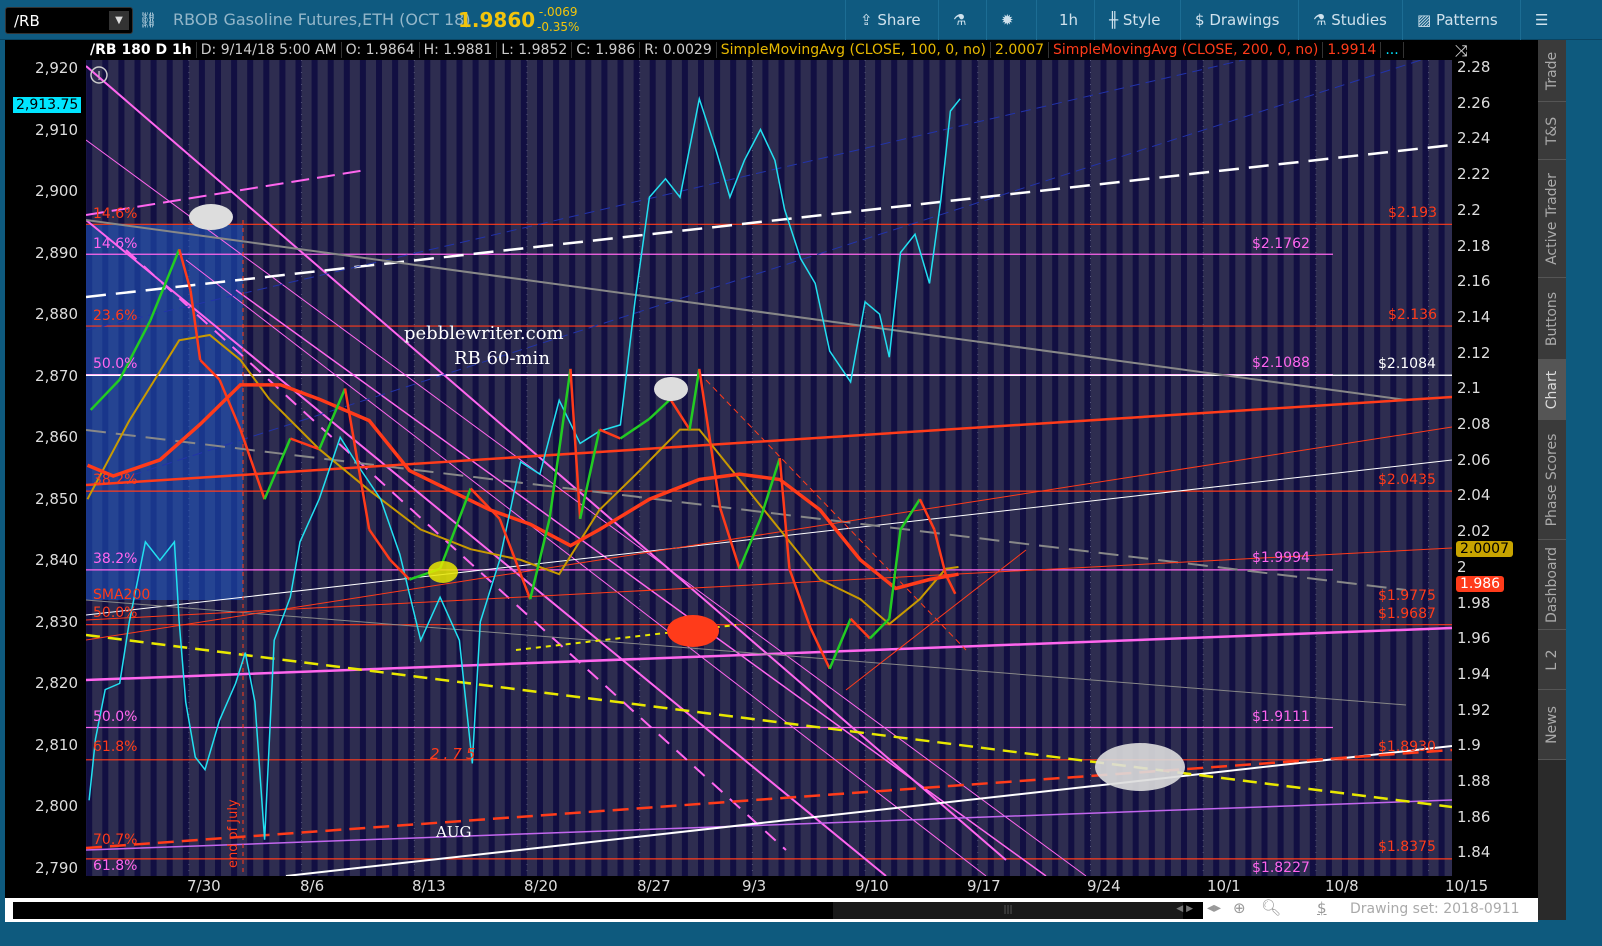  I want to click on drawings-button: $ Drawings, so click(1237, 20).